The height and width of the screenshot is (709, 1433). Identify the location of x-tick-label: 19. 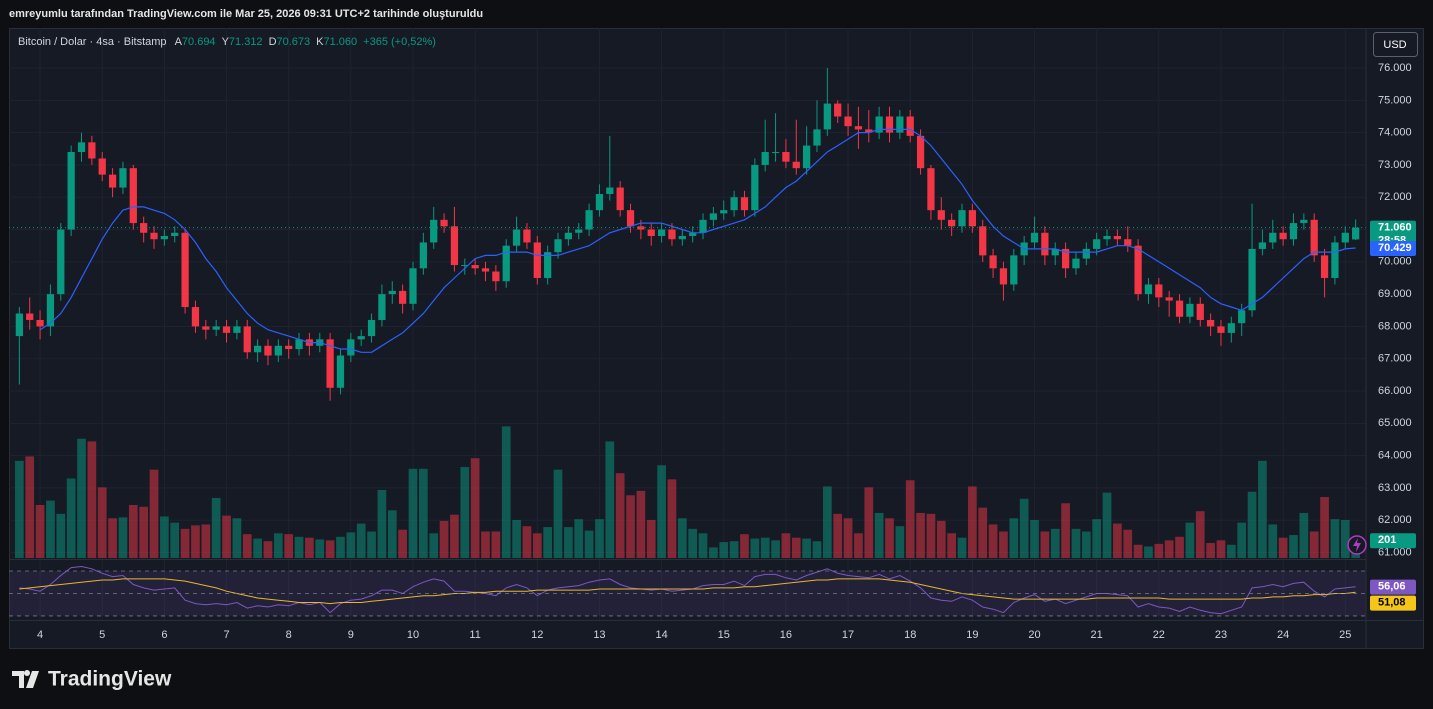
(972, 635).